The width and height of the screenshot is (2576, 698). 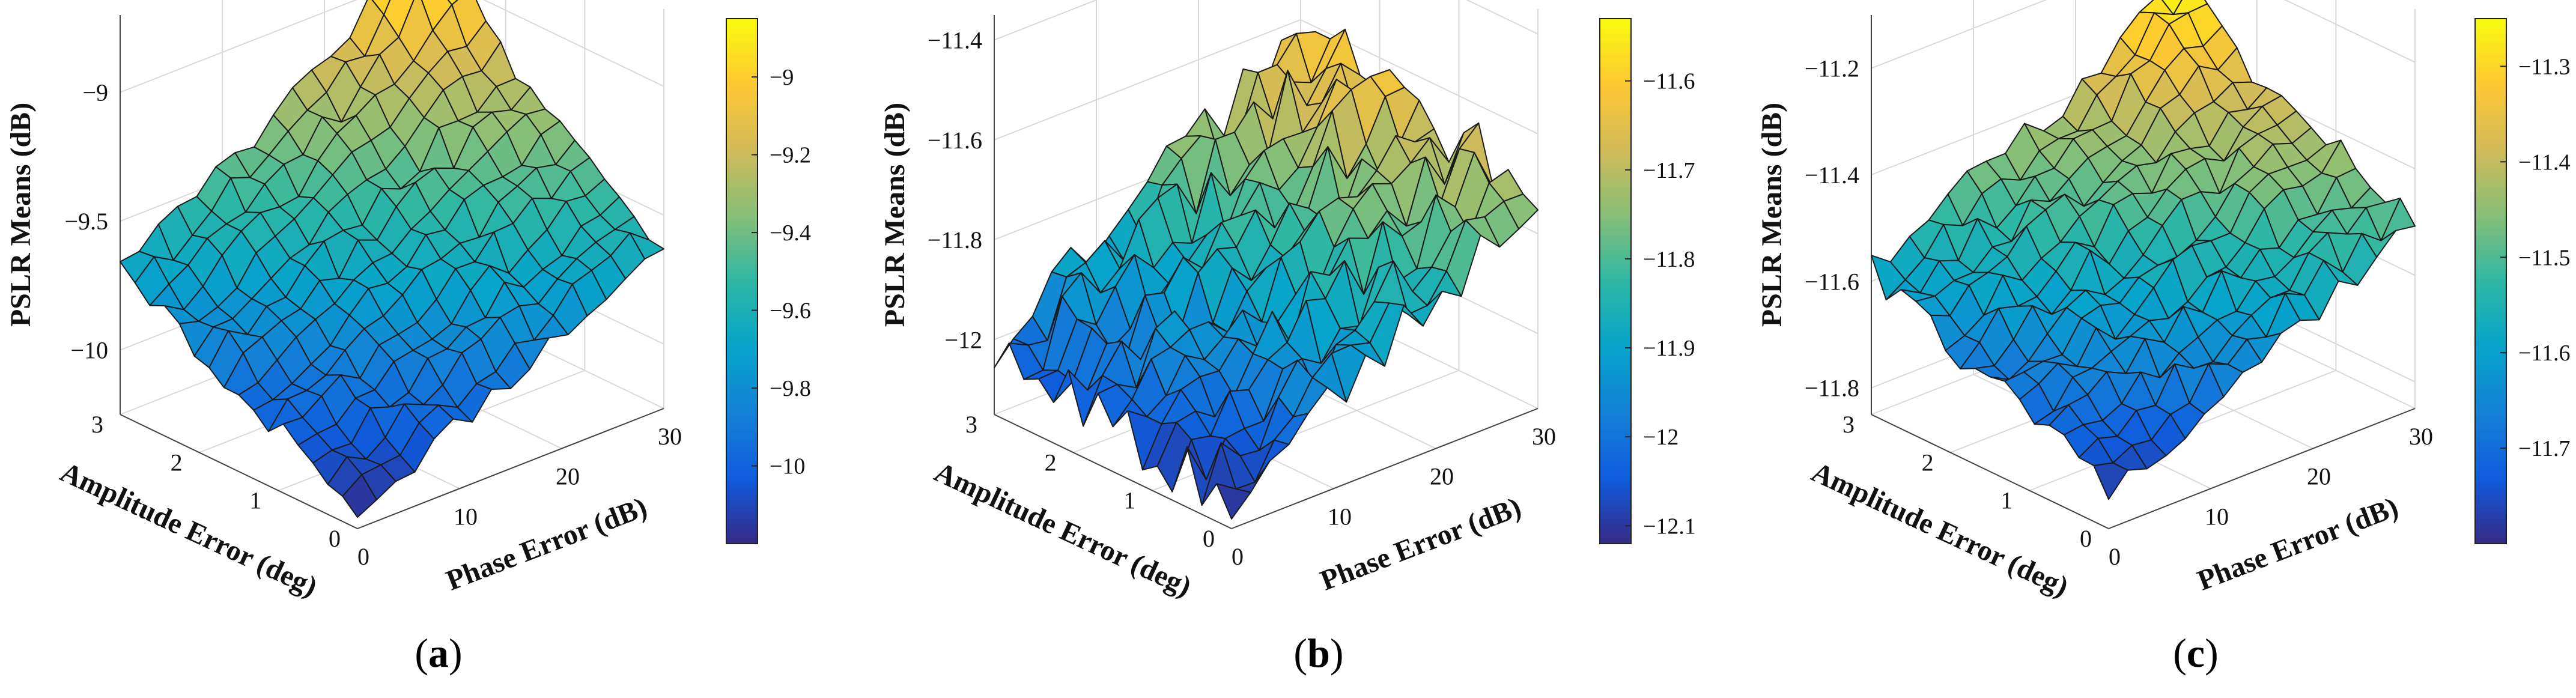 What do you see at coordinates (2544, 66) in the screenshot?
I see `colorbar-tick-label: −11.3` at bounding box center [2544, 66].